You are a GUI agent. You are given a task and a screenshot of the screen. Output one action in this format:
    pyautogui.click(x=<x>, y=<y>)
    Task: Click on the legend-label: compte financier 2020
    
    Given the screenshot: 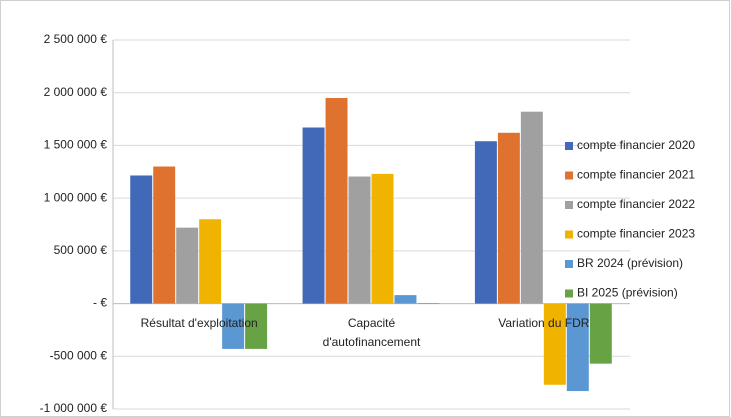 What is the action you would take?
    pyautogui.click(x=636, y=145)
    